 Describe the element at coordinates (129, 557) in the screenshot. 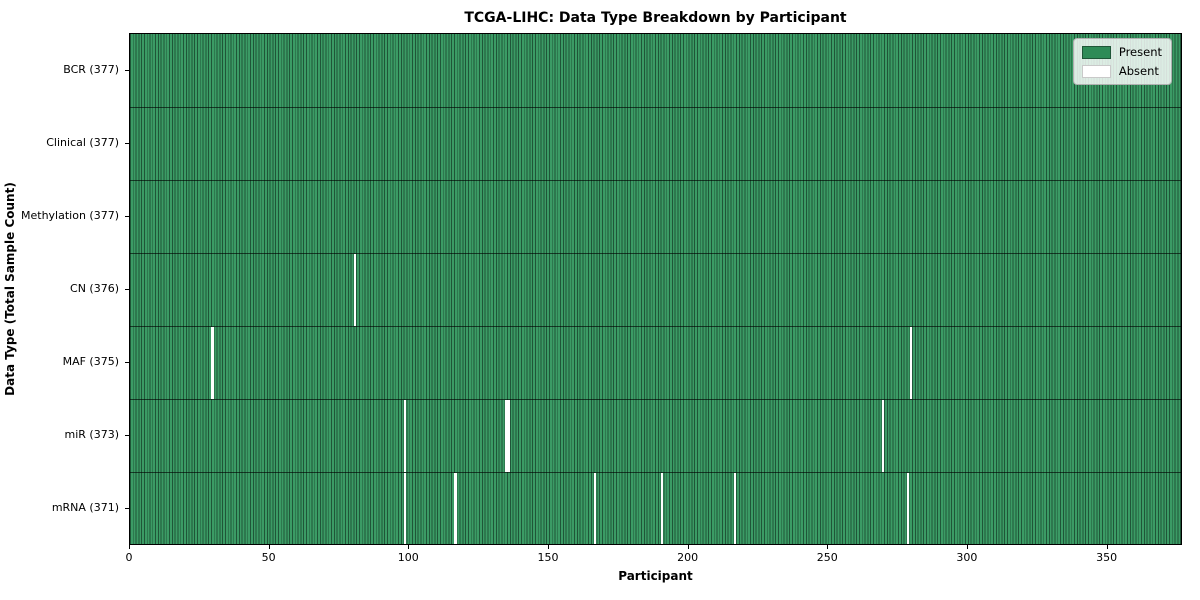

I see `x-tick-label: 0` at that location.